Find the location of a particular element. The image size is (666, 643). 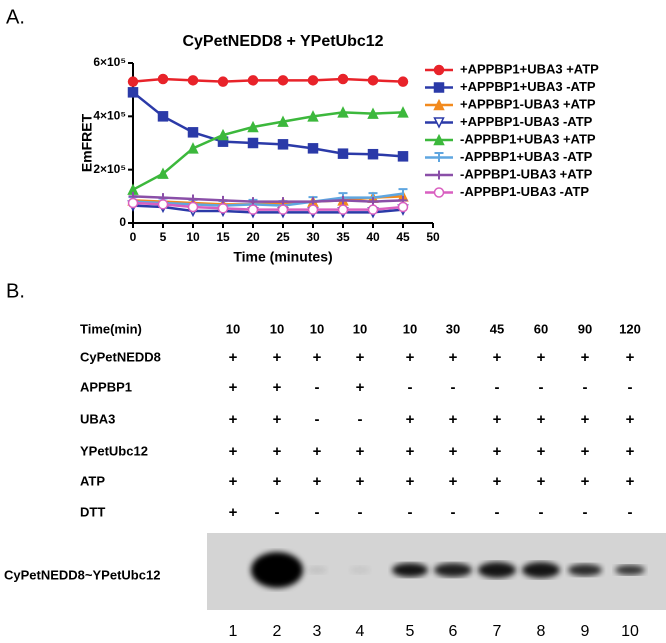

chart-title: CyPetNEDD8 + YPetUbc12 is located at coordinates (282, 41).